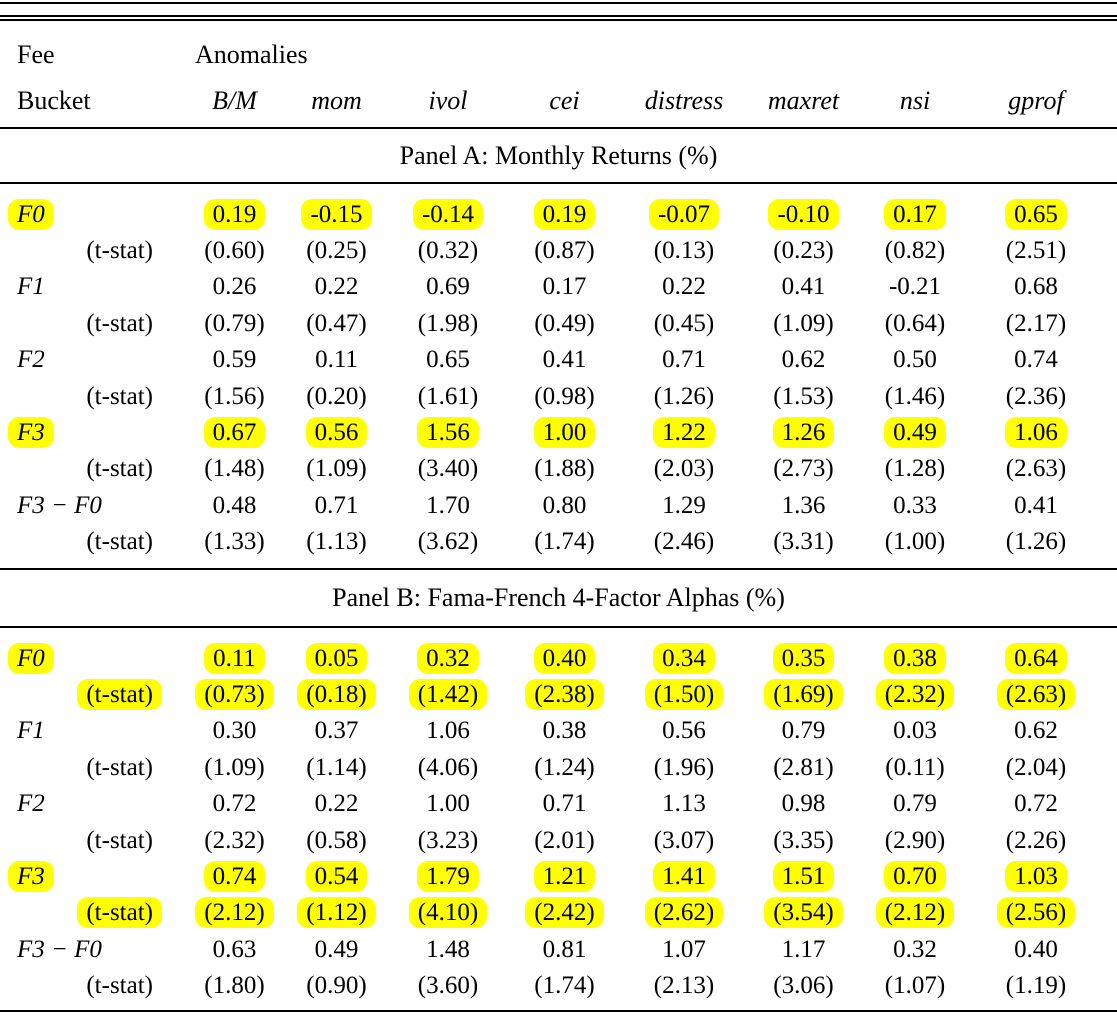 This screenshot has height=1021, width=1117. Describe the element at coordinates (564, 949) in the screenshot. I see `value-text: 0.81` at that location.